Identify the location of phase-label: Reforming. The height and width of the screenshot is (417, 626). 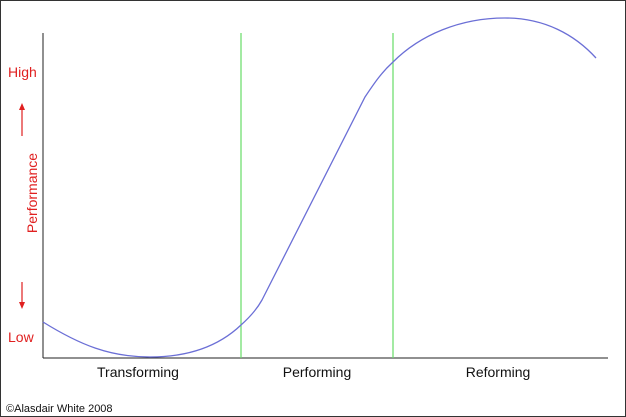
(498, 372).